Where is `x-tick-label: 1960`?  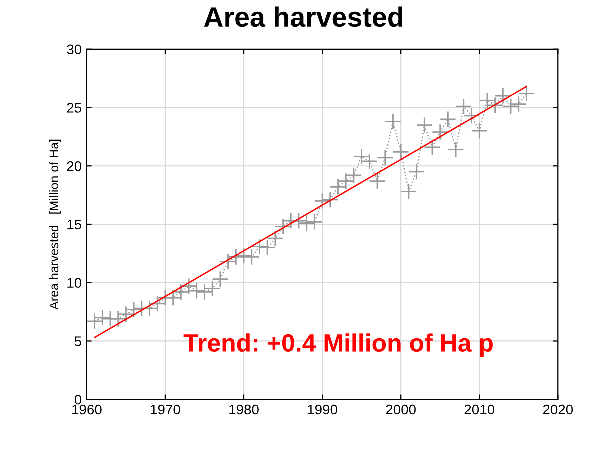 x-tick-label: 1960 is located at coordinates (87, 409).